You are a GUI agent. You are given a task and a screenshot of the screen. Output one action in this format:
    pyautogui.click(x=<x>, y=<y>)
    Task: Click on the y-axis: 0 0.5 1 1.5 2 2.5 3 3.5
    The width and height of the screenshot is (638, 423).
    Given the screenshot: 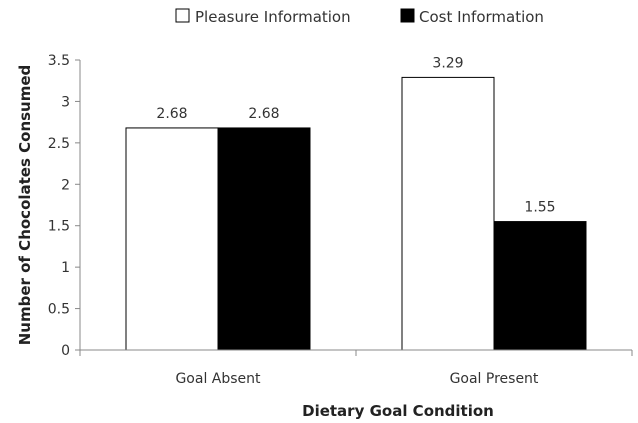 What is the action you would take?
    pyautogui.click(x=64, y=206)
    